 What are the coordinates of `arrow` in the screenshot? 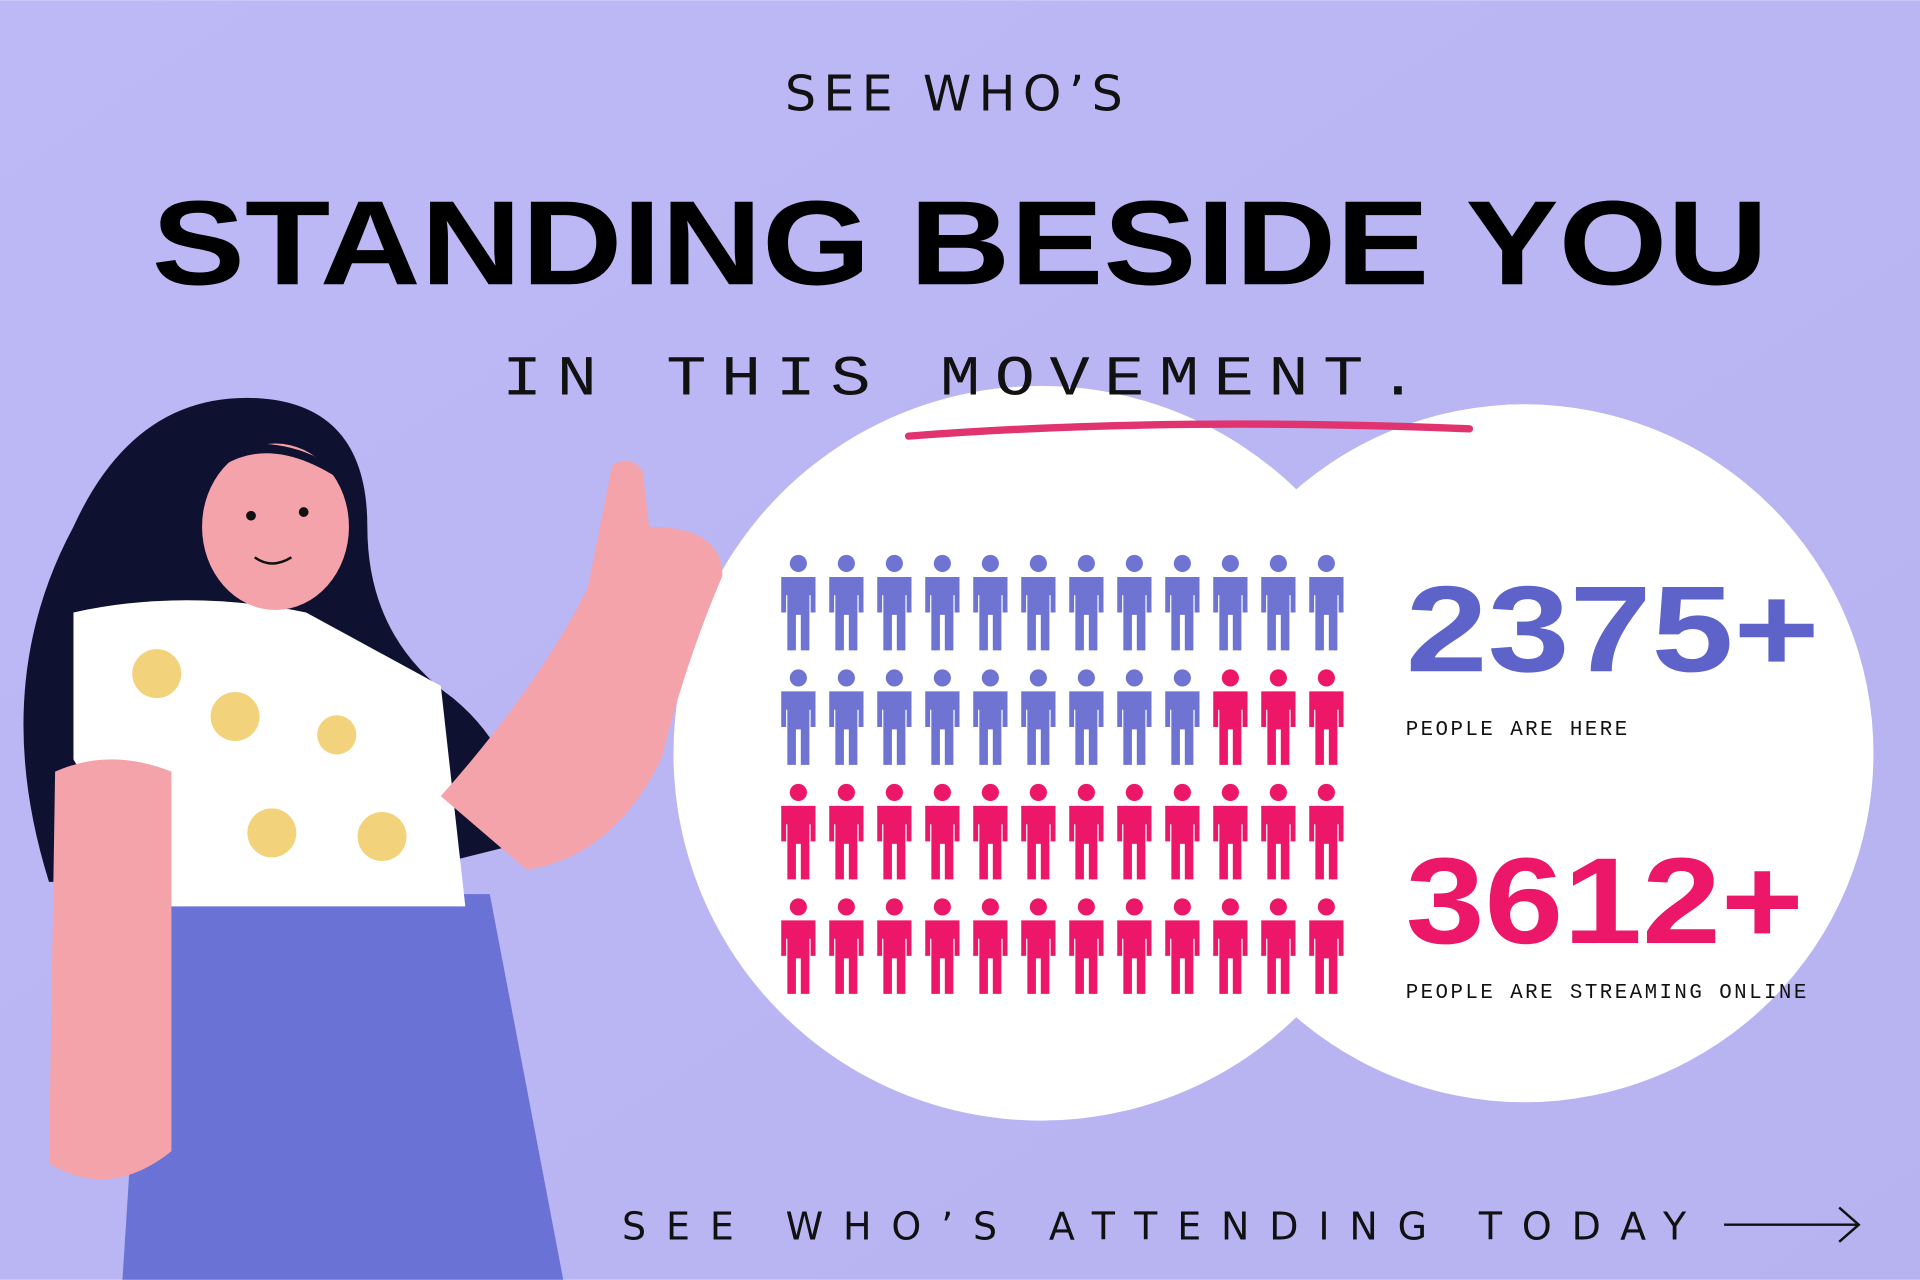 It's located at (1792, 1224).